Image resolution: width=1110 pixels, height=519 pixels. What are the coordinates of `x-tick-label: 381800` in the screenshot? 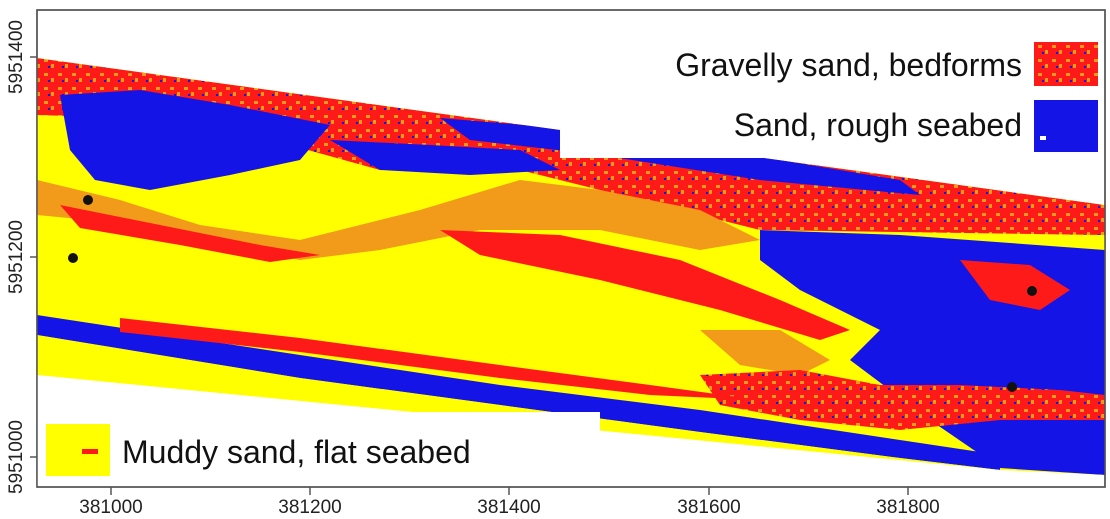 It's located at (907, 507).